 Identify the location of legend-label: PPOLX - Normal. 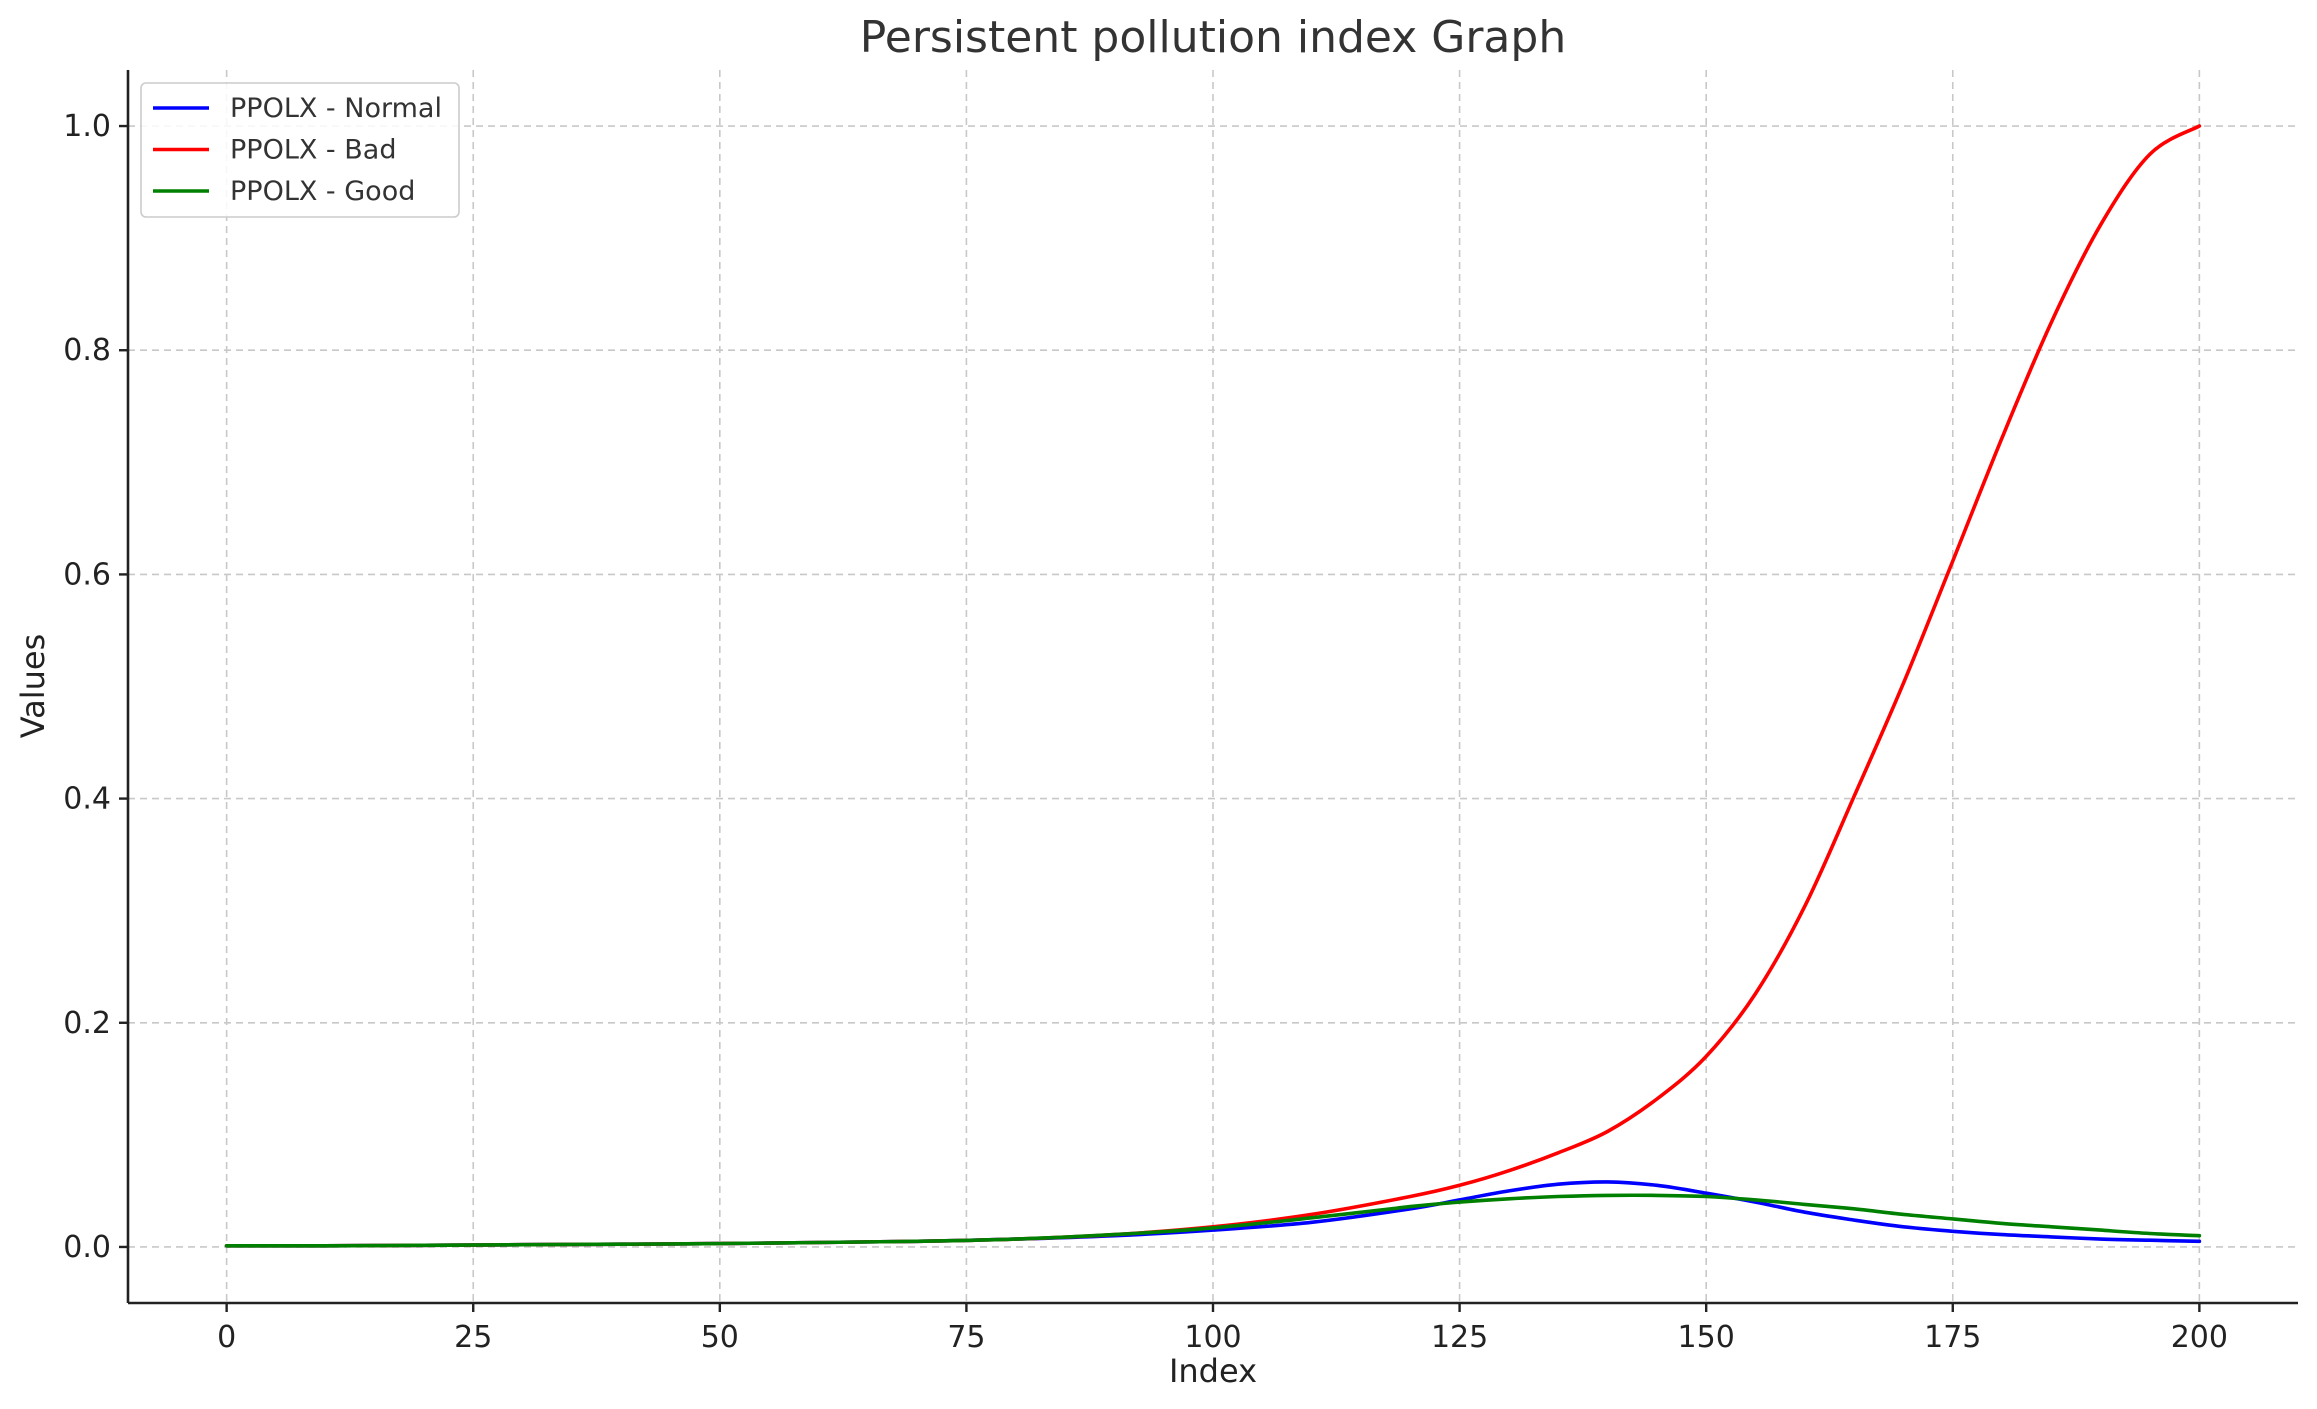
(336, 108).